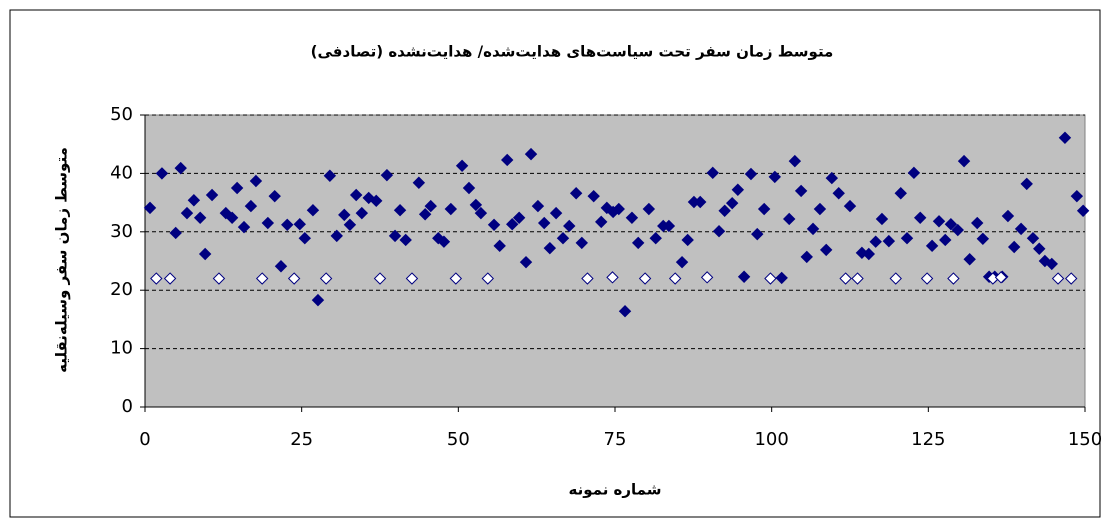  What do you see at coordinates (615, 490) in the screenshot?
I see `x-axis-label: شماره نمونه` at bounding box center [615, 490].